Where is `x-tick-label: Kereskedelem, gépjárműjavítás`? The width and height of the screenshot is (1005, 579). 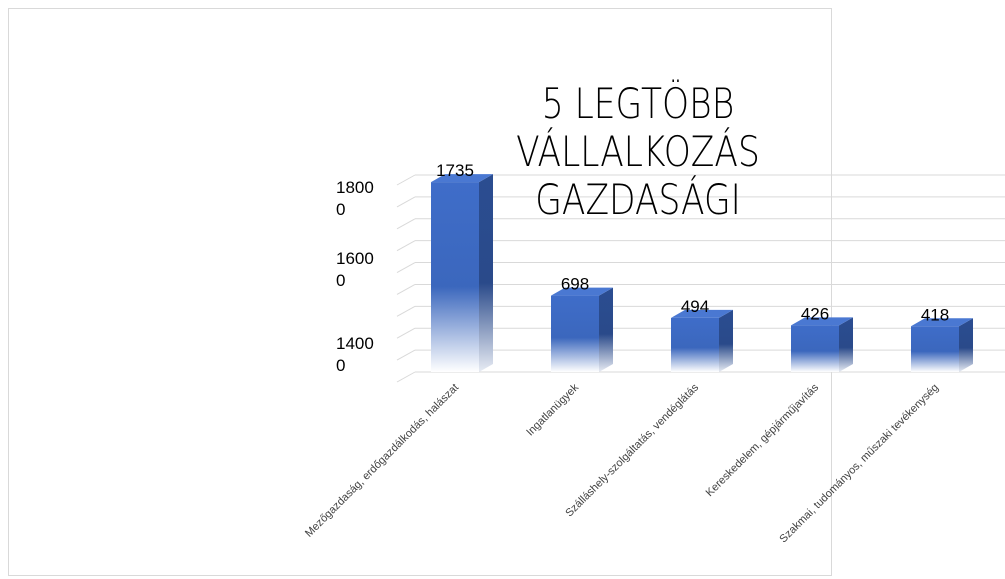 x-tick-label: Kereskedelem, gépjárműjavítás is located at coordinates (763, 440).